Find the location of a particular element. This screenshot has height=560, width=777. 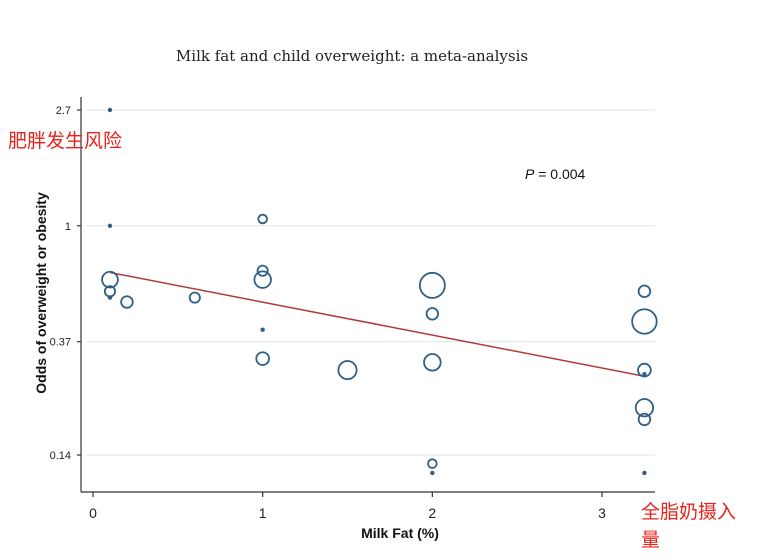

p-value-annotation: P = 0.004 is located at coordinates (555, 174).